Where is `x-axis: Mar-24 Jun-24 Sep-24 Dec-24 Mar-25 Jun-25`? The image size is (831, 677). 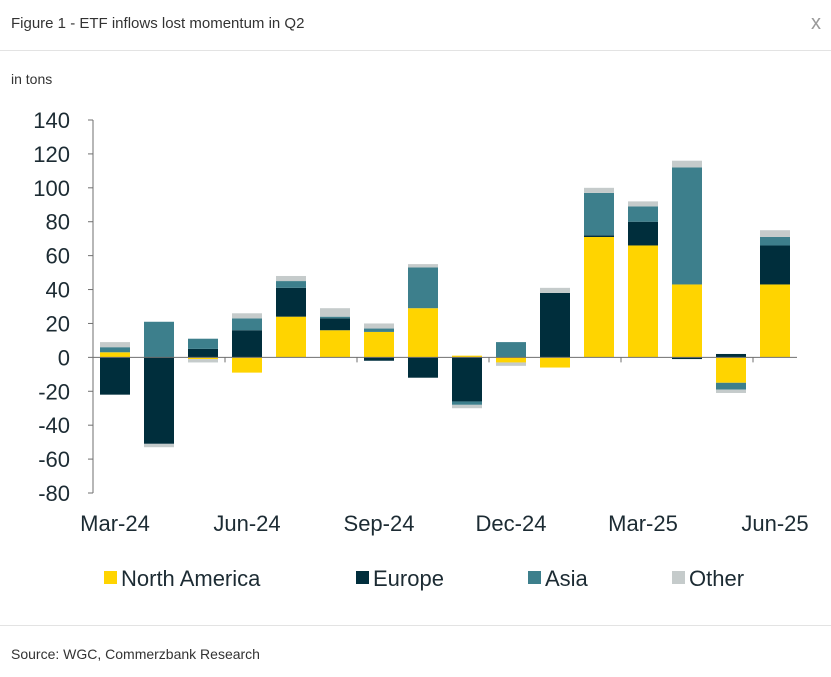
x-axis: Mar-24 Jun-24 Sep-24 Dec-24 Mar-25 Jun-25 is located at coordinates (444, 523).